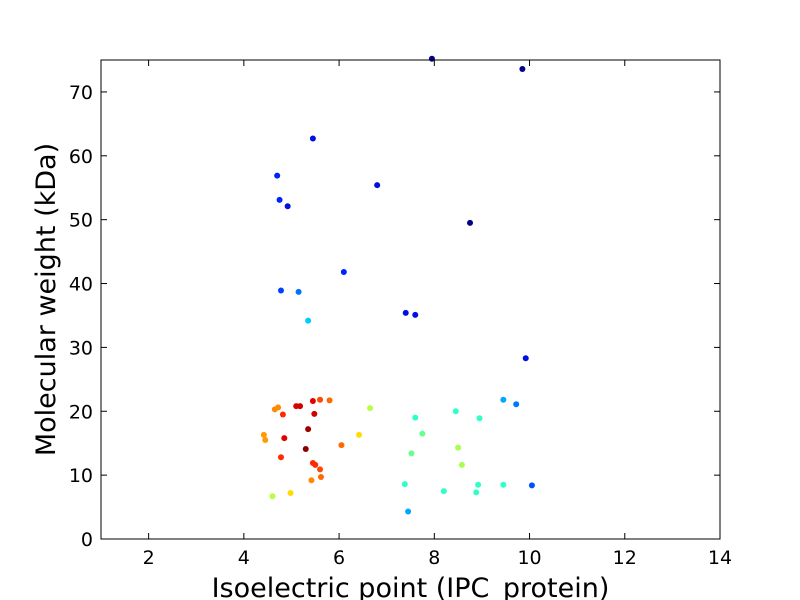  Describe the element at coordinates (625, 558) in the screenshot. I see `x-tick-label: 12` at that location.